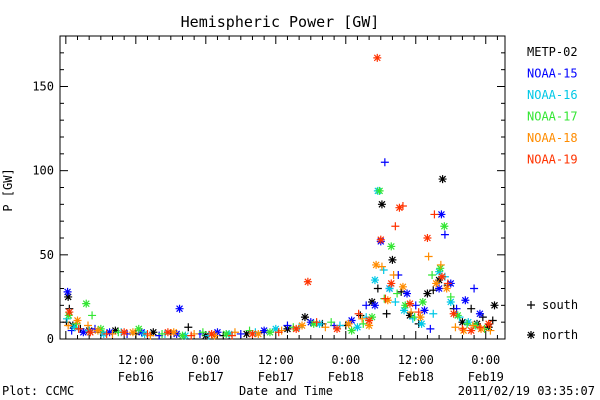 This screenshot has width=600, height=400. I want to click on x-tick-label-time: 12:00, so click(276, 360).